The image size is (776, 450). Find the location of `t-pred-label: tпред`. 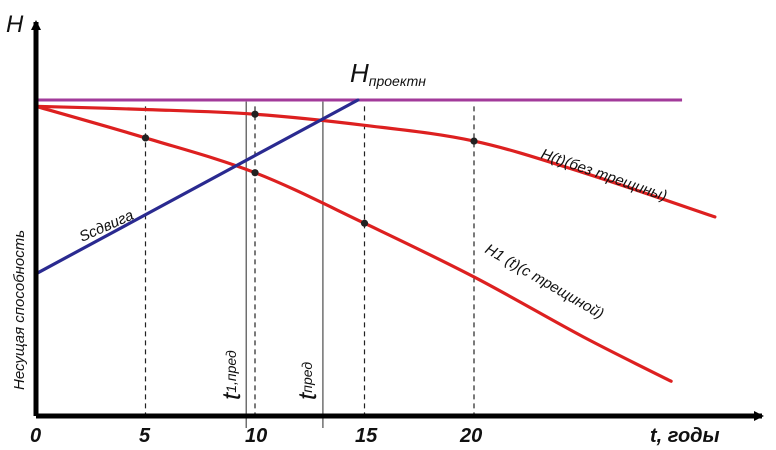

t-pred-label: tпред is located at coordinates (307, 381).